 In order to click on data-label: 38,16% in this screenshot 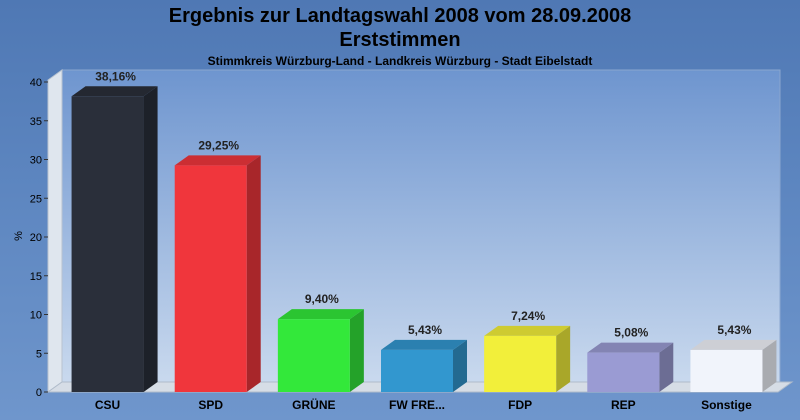, I will do `click(115, 76)`.